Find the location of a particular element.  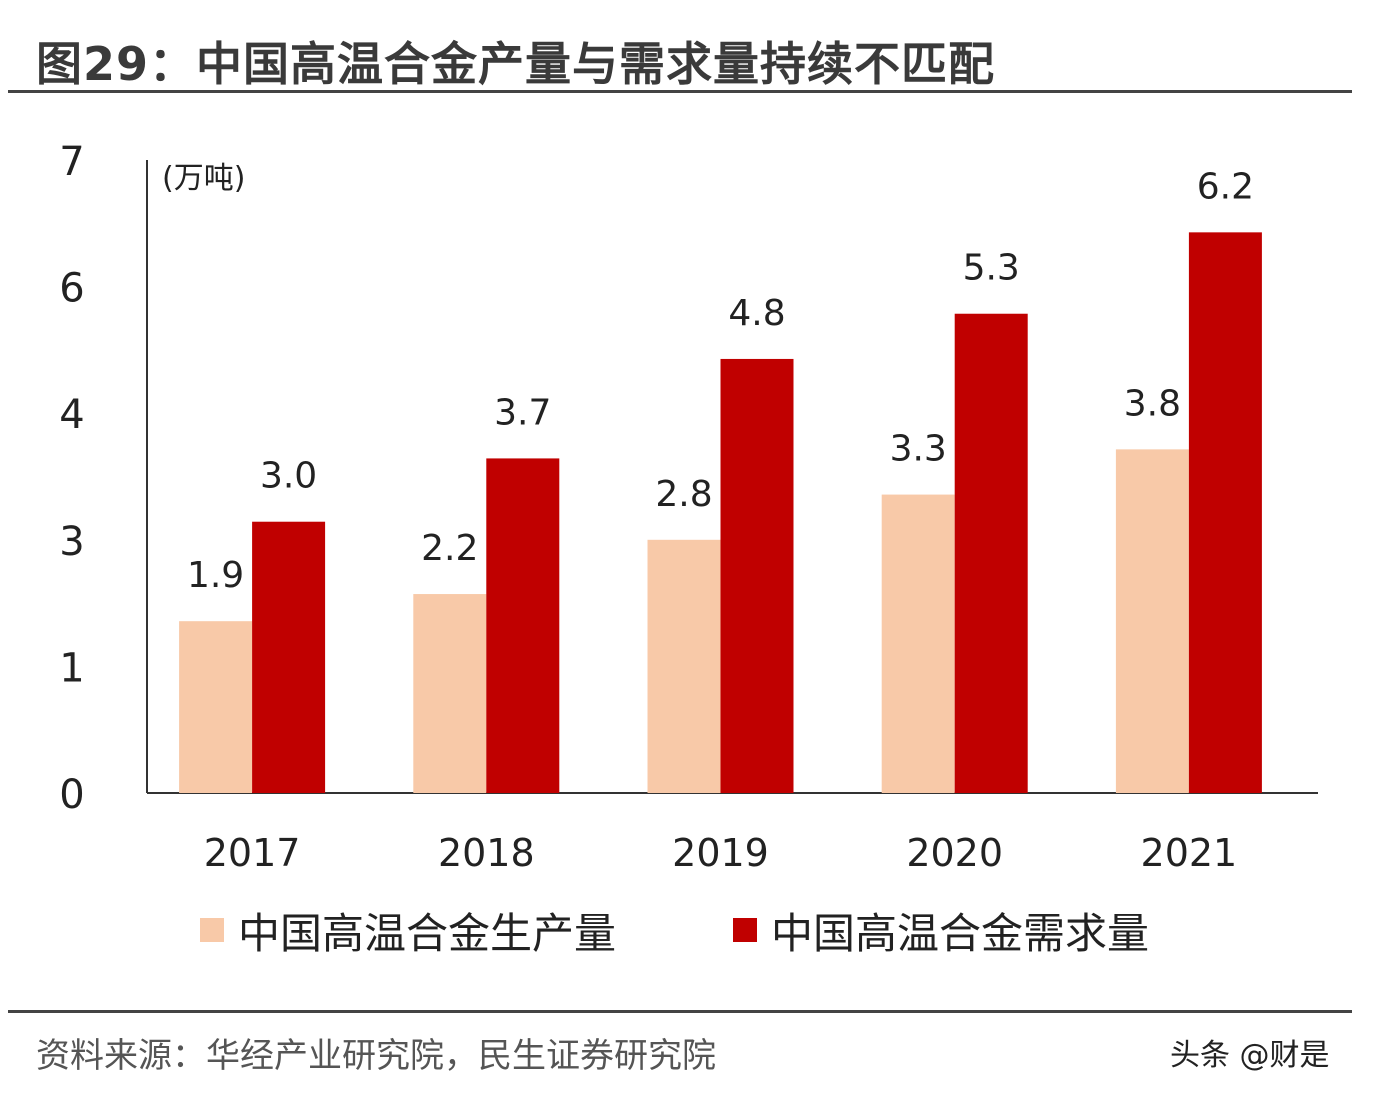

y-axis-unit: (万吨) is located at coordinates (203, 178).